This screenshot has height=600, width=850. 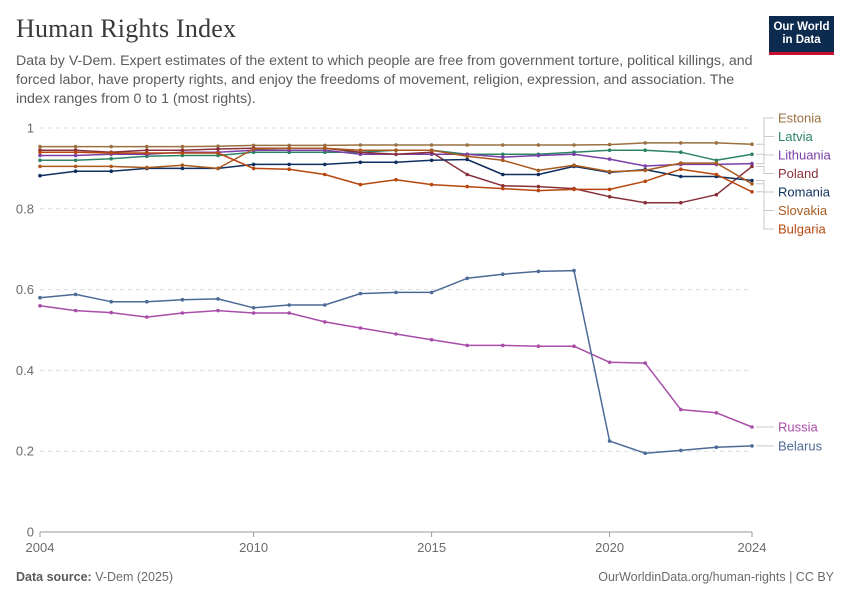 What do you see at coordinates (798, 173) in the screenshot?
I see `series-label-poland: Poland` at bounding box center [798, 173].